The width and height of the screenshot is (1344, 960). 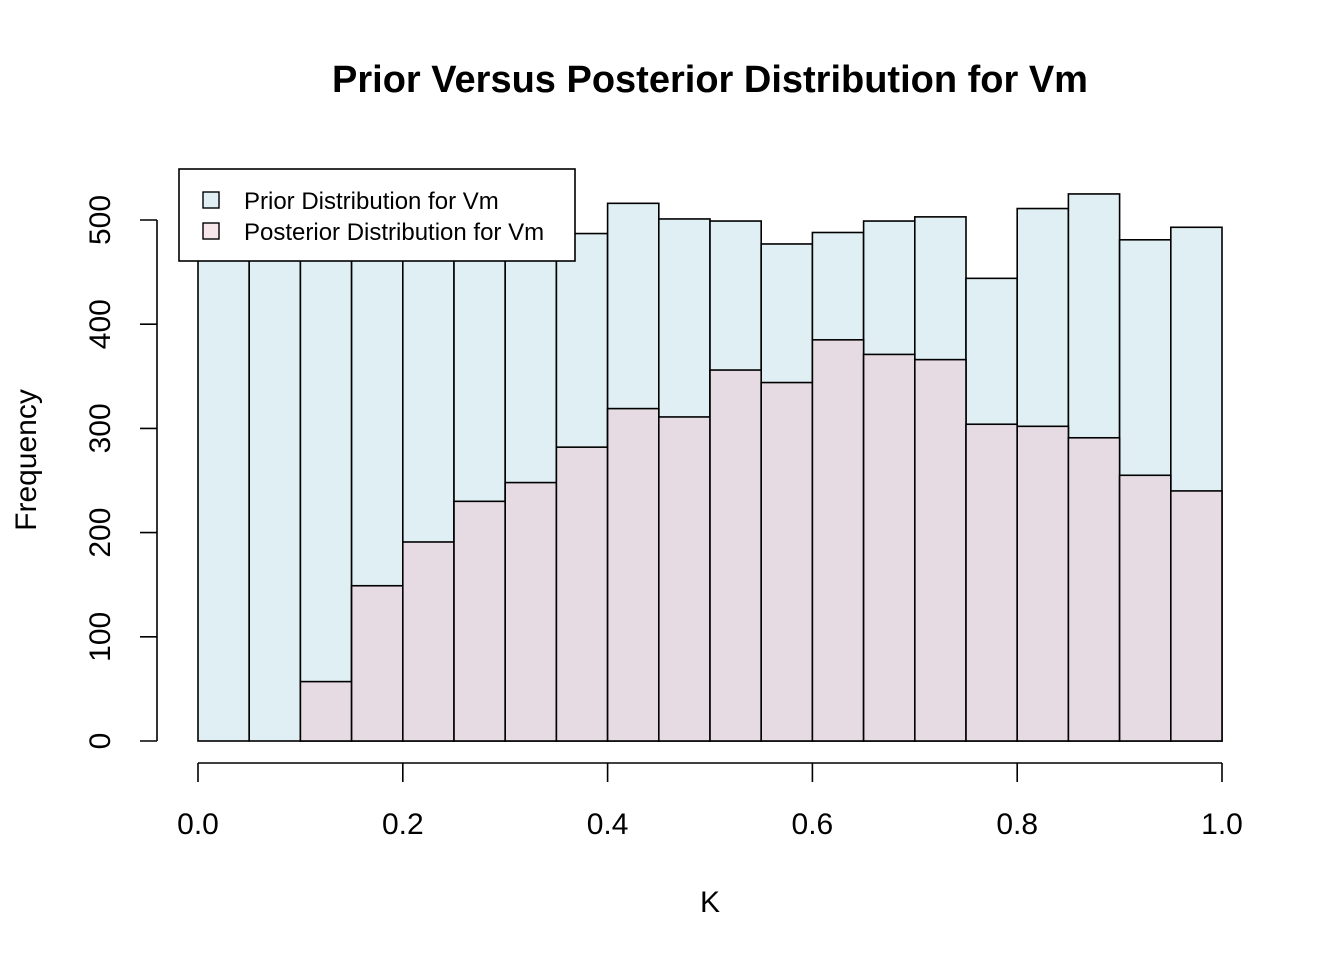 What do you see at coordinates (100, 741) in the screenshot?
I see `y-tick-label: 0` at bounding box center [100, 741].